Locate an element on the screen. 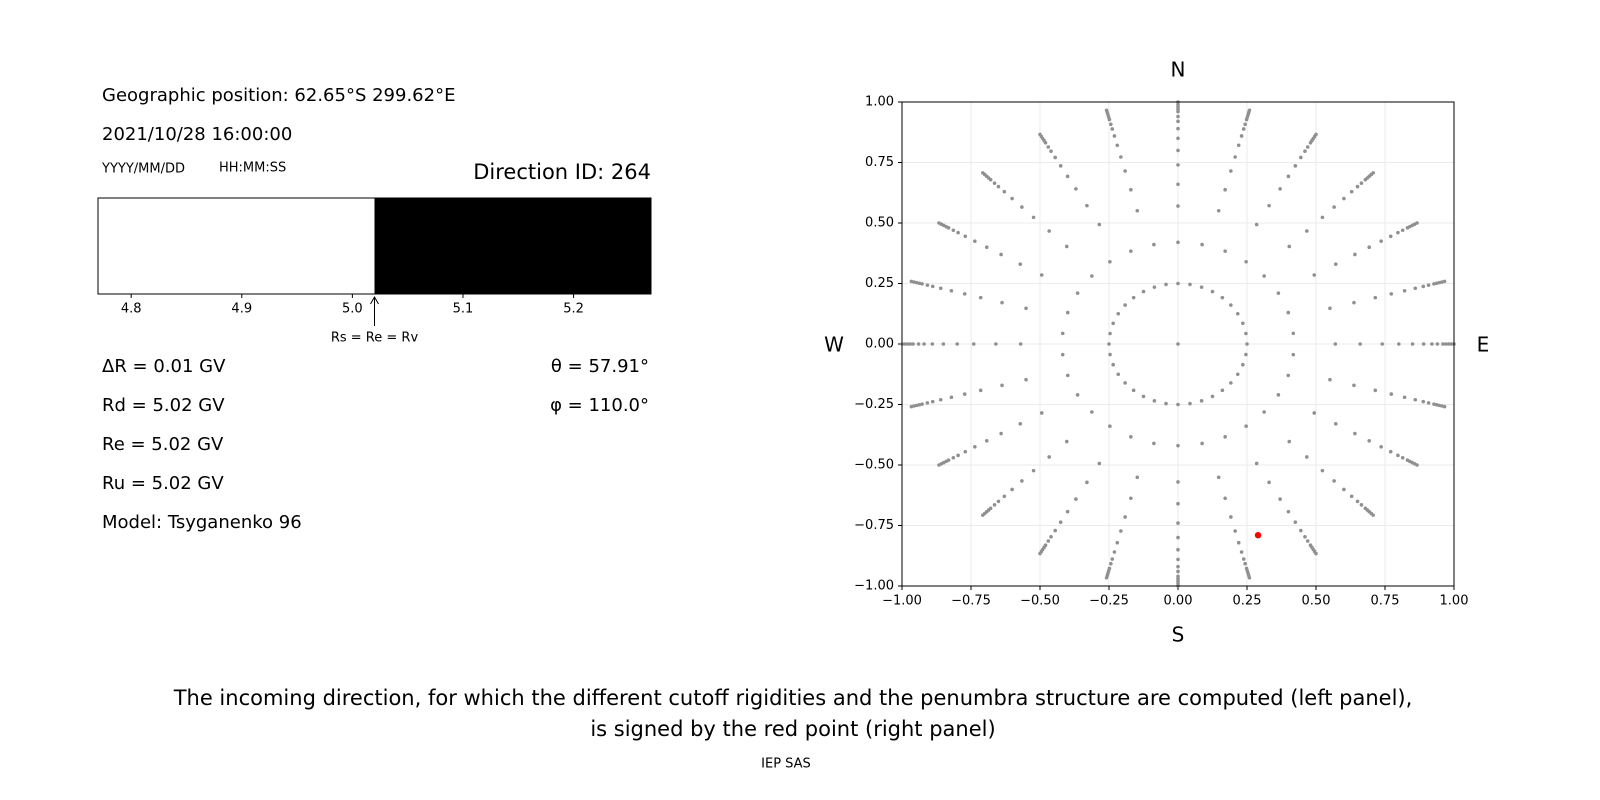 The height and width of the screenshot is (800, 1600). x-tick-label: 4.8 is located at coordinates (131, 309).